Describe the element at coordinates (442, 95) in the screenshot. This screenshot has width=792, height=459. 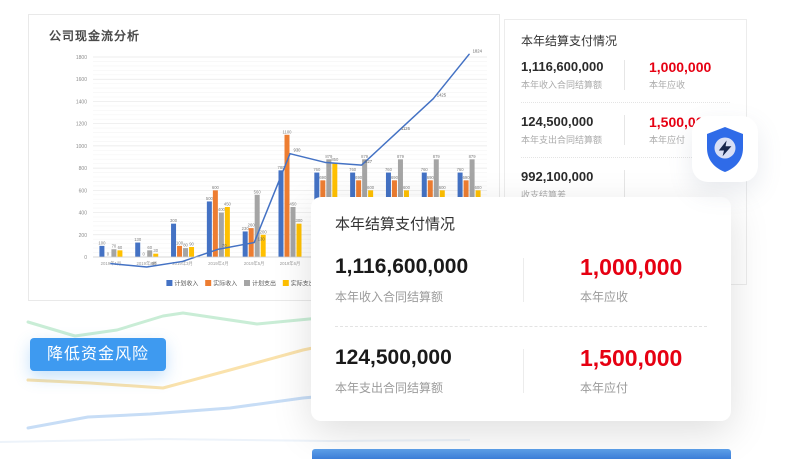
I see `svg-text: 1425` at that location.